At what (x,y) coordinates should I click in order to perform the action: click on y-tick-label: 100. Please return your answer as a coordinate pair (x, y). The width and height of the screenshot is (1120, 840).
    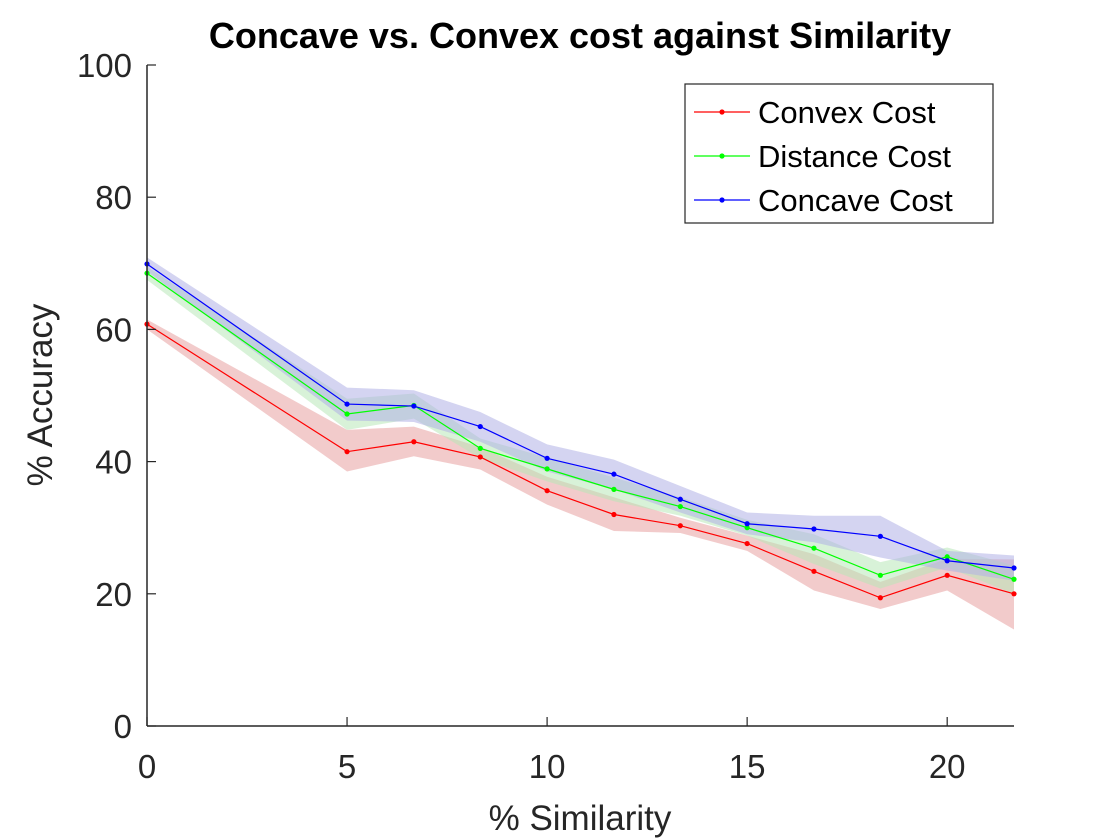
    Looking at the image, I should click on (104, 65).